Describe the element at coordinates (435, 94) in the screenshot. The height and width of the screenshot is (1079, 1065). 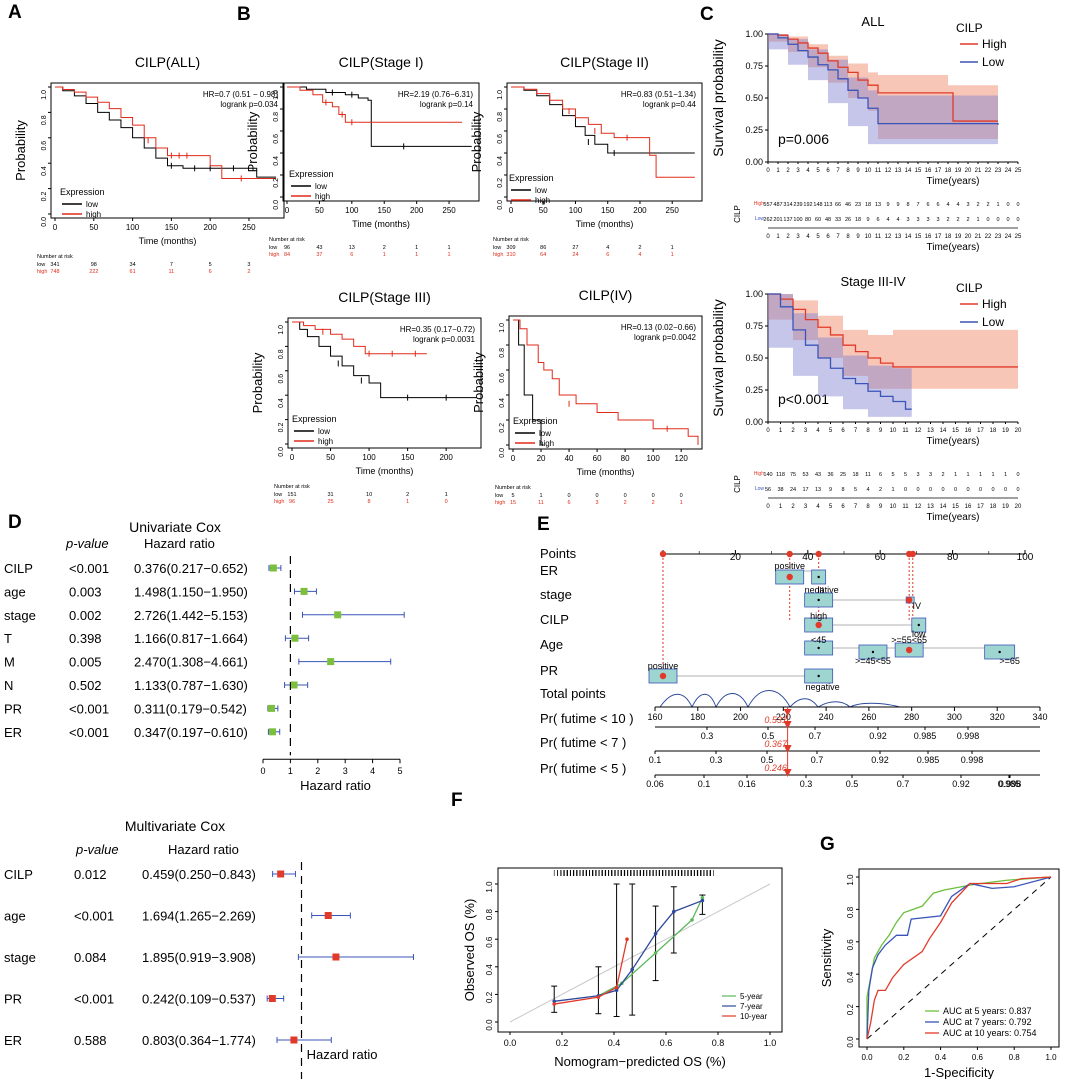
I see `hr-text: HR=2.19 (0.76−6.31)` at that location.